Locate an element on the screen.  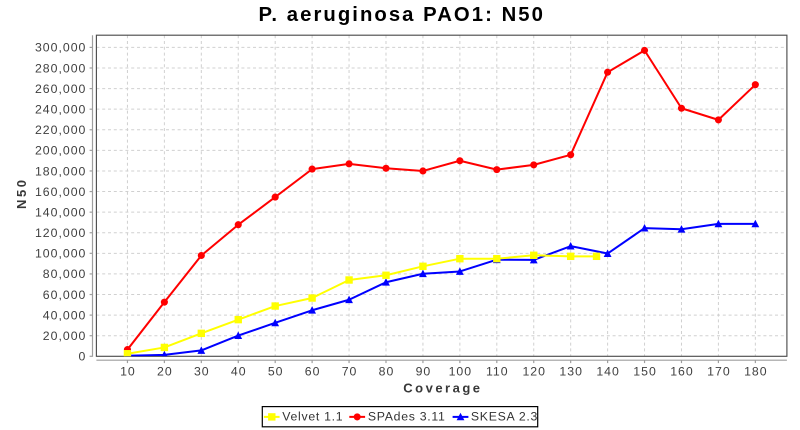
svg-text: 140,000 is located at coordinates (60, 212).